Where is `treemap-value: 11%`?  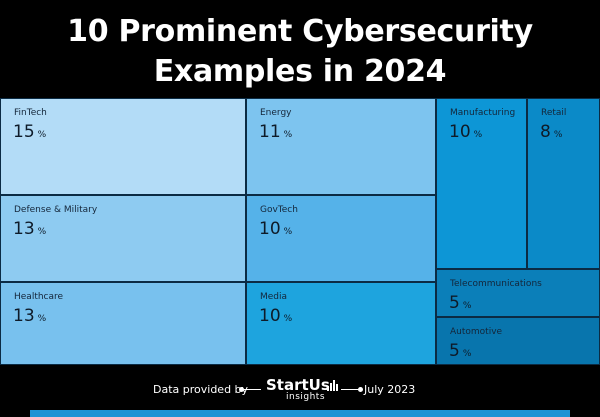
treemap-value: 11% is located at coordinates (275, 133).